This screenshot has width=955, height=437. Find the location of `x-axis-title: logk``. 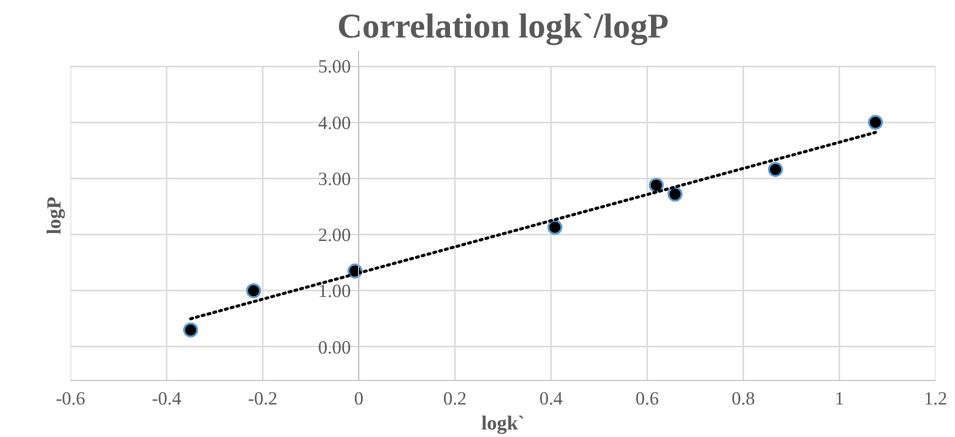

x-axis-title: logk` is located at coordinates (503, 423).